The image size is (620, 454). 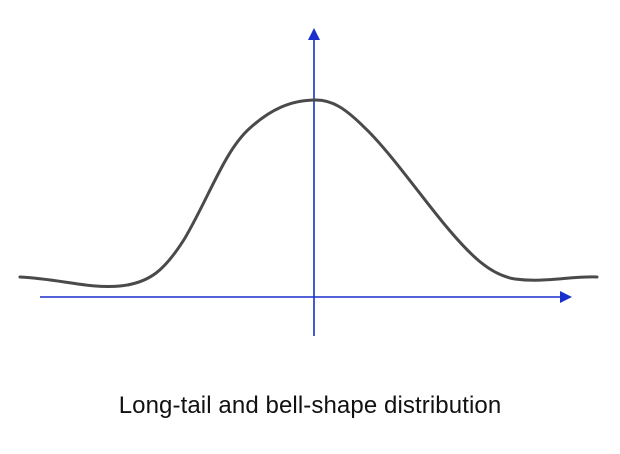 What do you see at coordinates (310, 405) in the screenshot?
I see `caption: Long-tail and bell-shape distribution` at bounding box center [310, 405].